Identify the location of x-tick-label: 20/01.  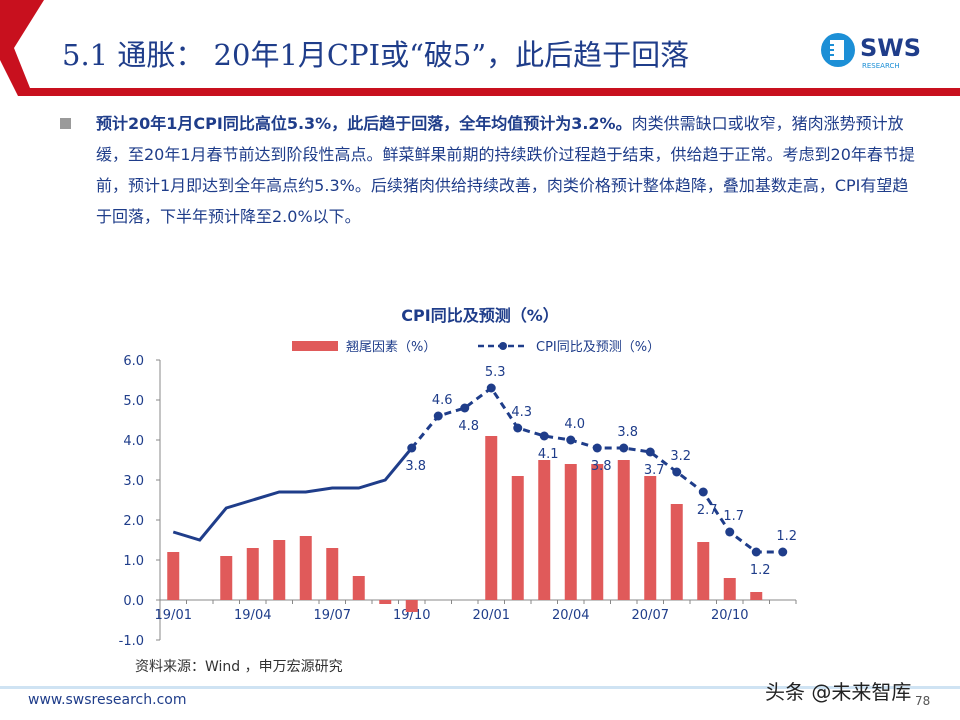
(491, 615).